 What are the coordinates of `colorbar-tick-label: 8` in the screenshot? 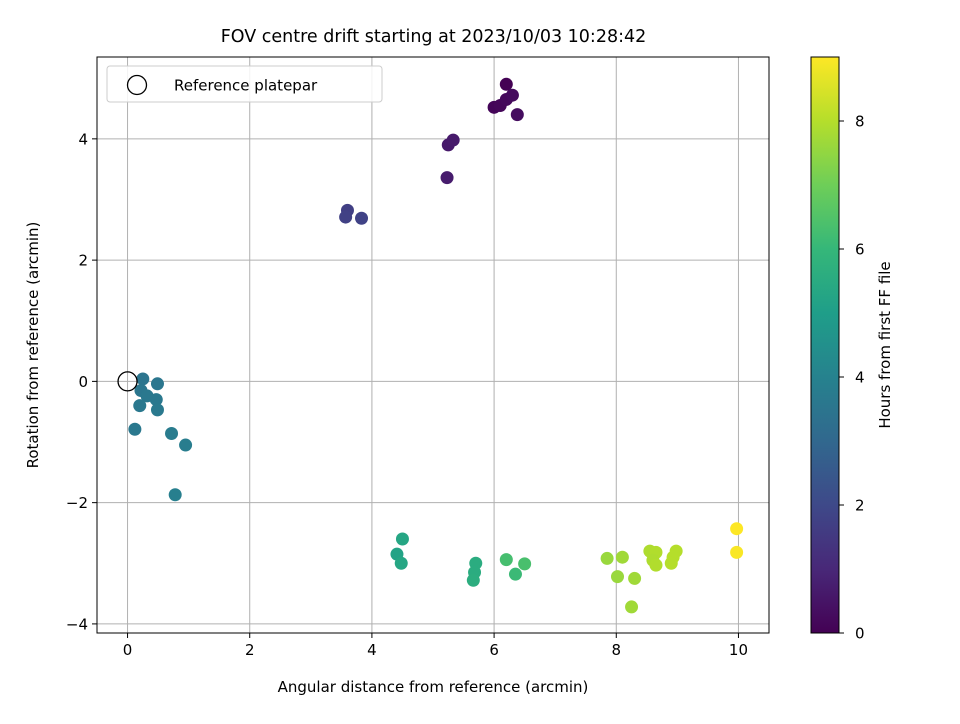 It's located at (860, 122).